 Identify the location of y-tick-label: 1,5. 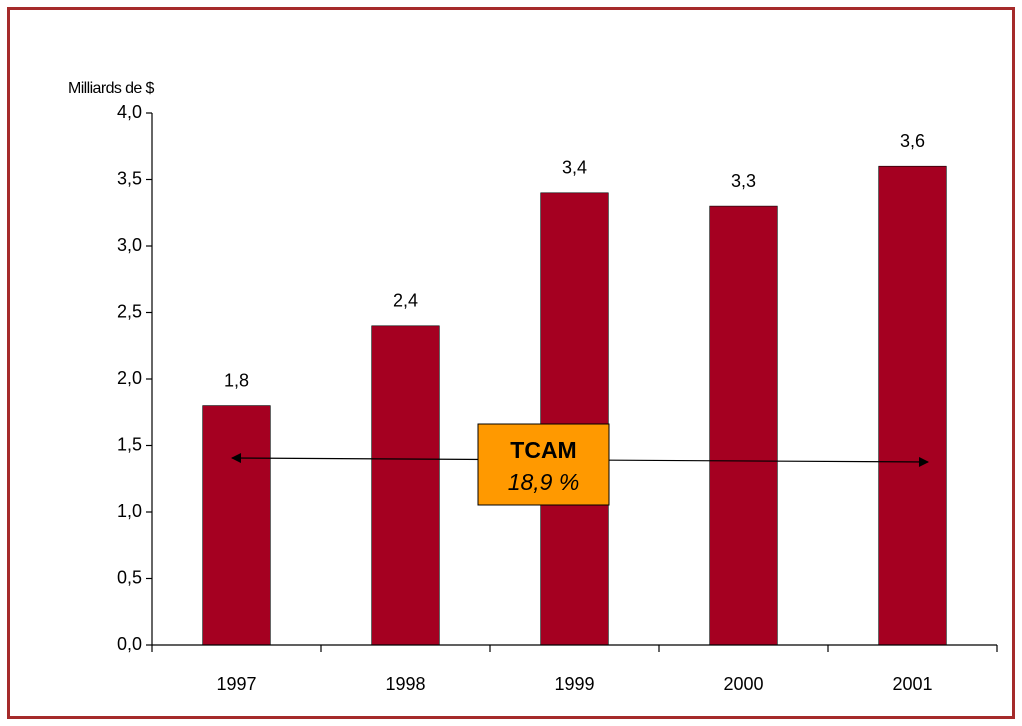
(129, 444).